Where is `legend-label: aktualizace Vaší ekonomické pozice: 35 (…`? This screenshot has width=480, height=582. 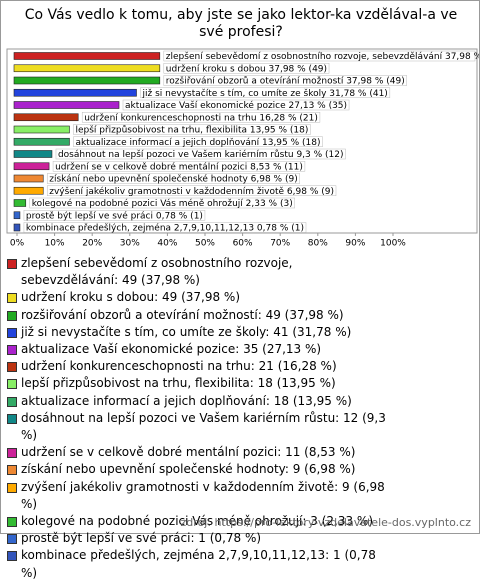 legend-label: aktualizace Vaší ekonomické pozice: 35 (… is located at coordinates (171, 349).